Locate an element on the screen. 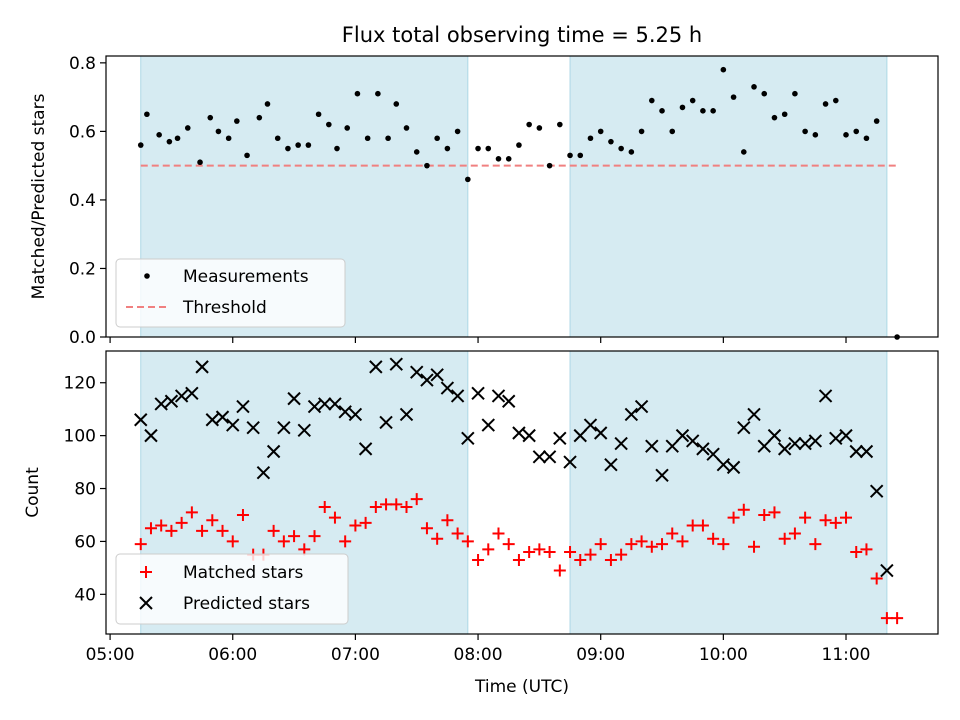 Image resolution: width=960 pixels, height=720 pixels. top-legend: Measurements Threshold is located at coordinates (230, 293).